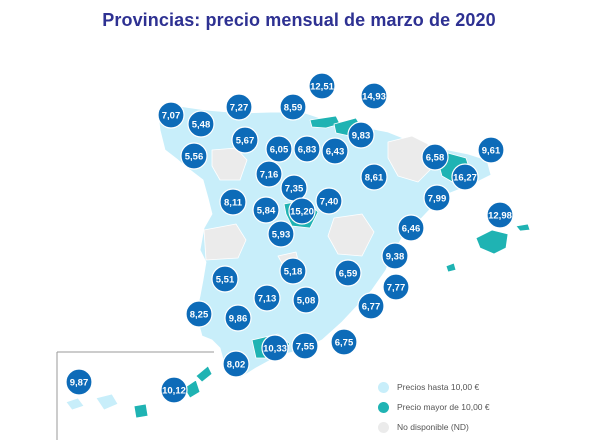  I want to click on price-bubble: 9,38, so click(395, 256).